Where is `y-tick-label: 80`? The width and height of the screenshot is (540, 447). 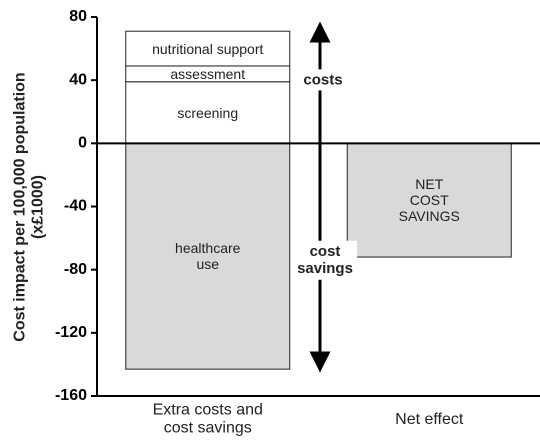
y-tick-label: 80 is located at coordinates (78, 16).